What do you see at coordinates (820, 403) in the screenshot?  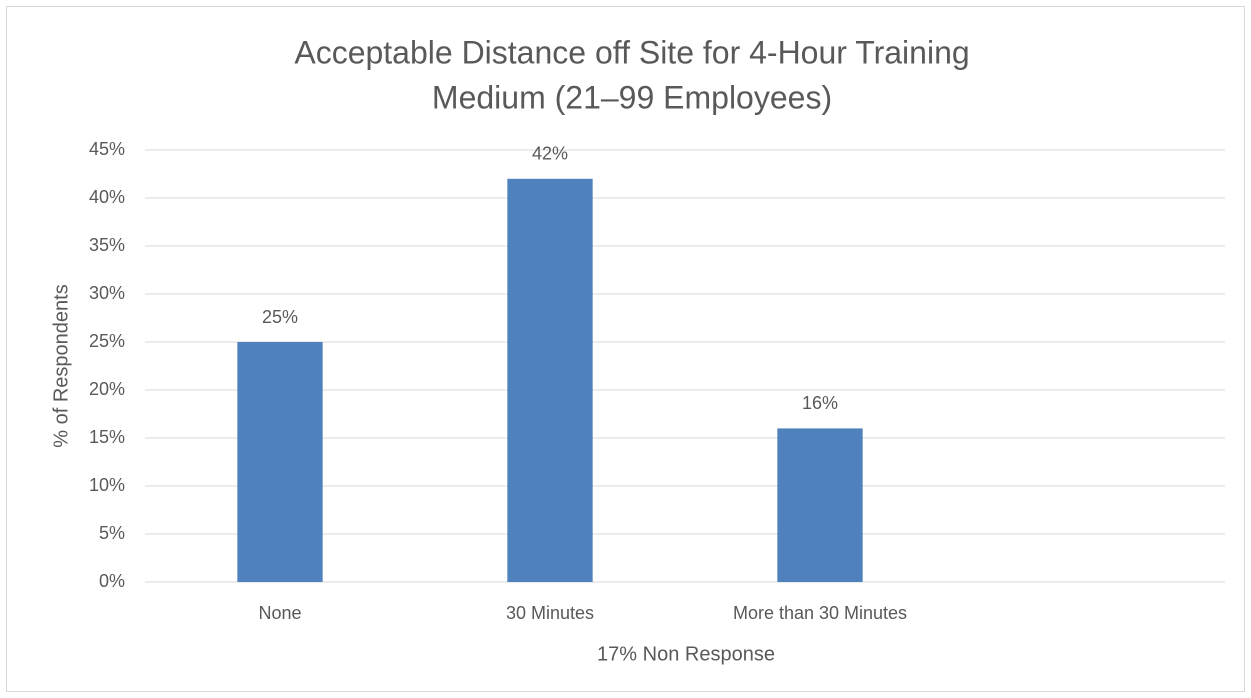 I see `data-label: 16%` at bounding box center [820, 403].